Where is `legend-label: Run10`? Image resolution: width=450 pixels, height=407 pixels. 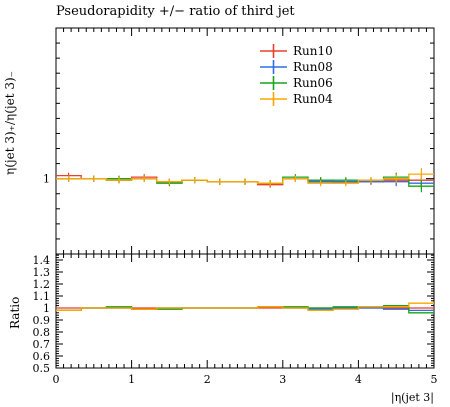
legend-label: Run10 is located at coordinates (313, 51).